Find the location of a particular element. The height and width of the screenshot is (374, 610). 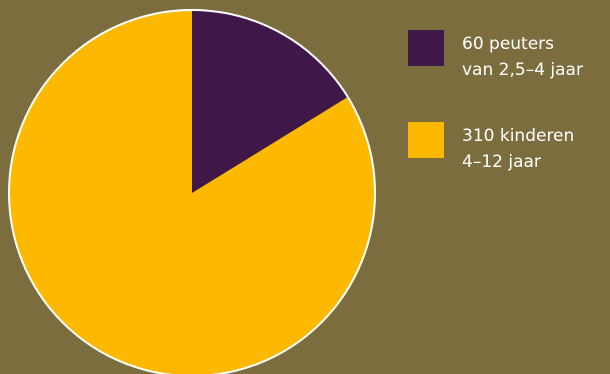

legend-swatch-kinderen is located at coordinates (426, 140).